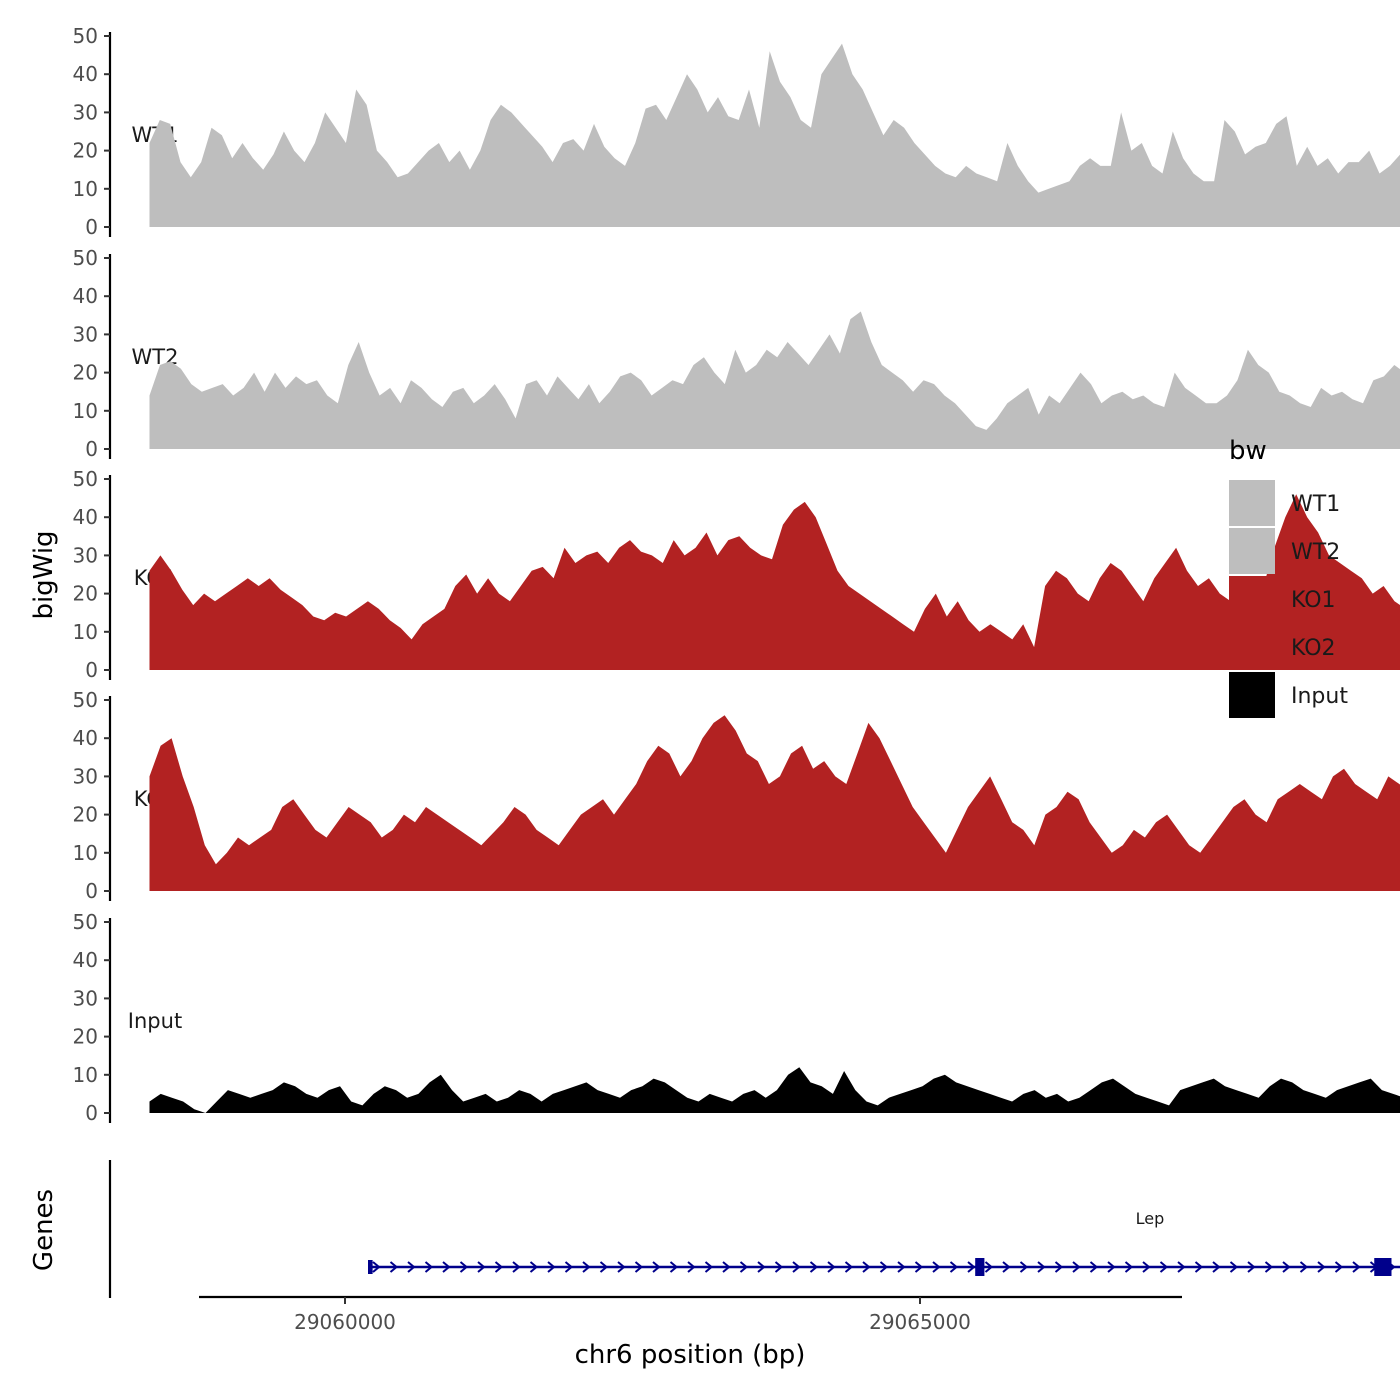 This screenshot has height=1400, width=1400. Describe the element at coordinates (1315, 504) in the screenshot. I see `legend-label-wt1: WT1` at that location.